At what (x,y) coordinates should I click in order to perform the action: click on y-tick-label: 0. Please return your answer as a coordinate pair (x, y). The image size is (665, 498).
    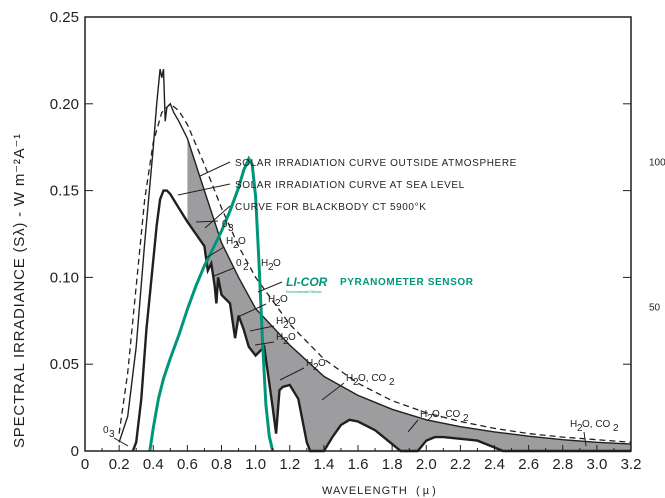
    Looking at the image, I should click on (75, 451).